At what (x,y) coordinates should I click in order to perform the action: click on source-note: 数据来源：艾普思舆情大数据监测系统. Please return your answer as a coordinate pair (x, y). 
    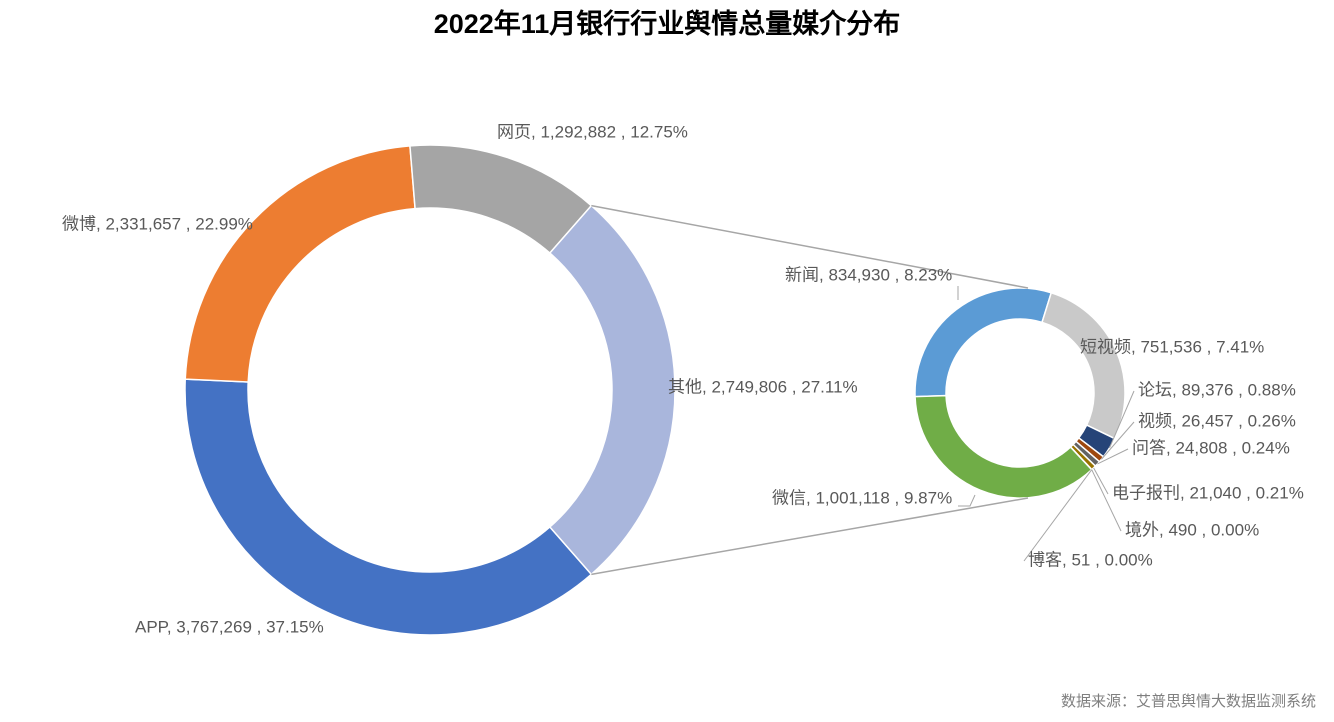
    Looking at the image, I should click on (1188, 701).